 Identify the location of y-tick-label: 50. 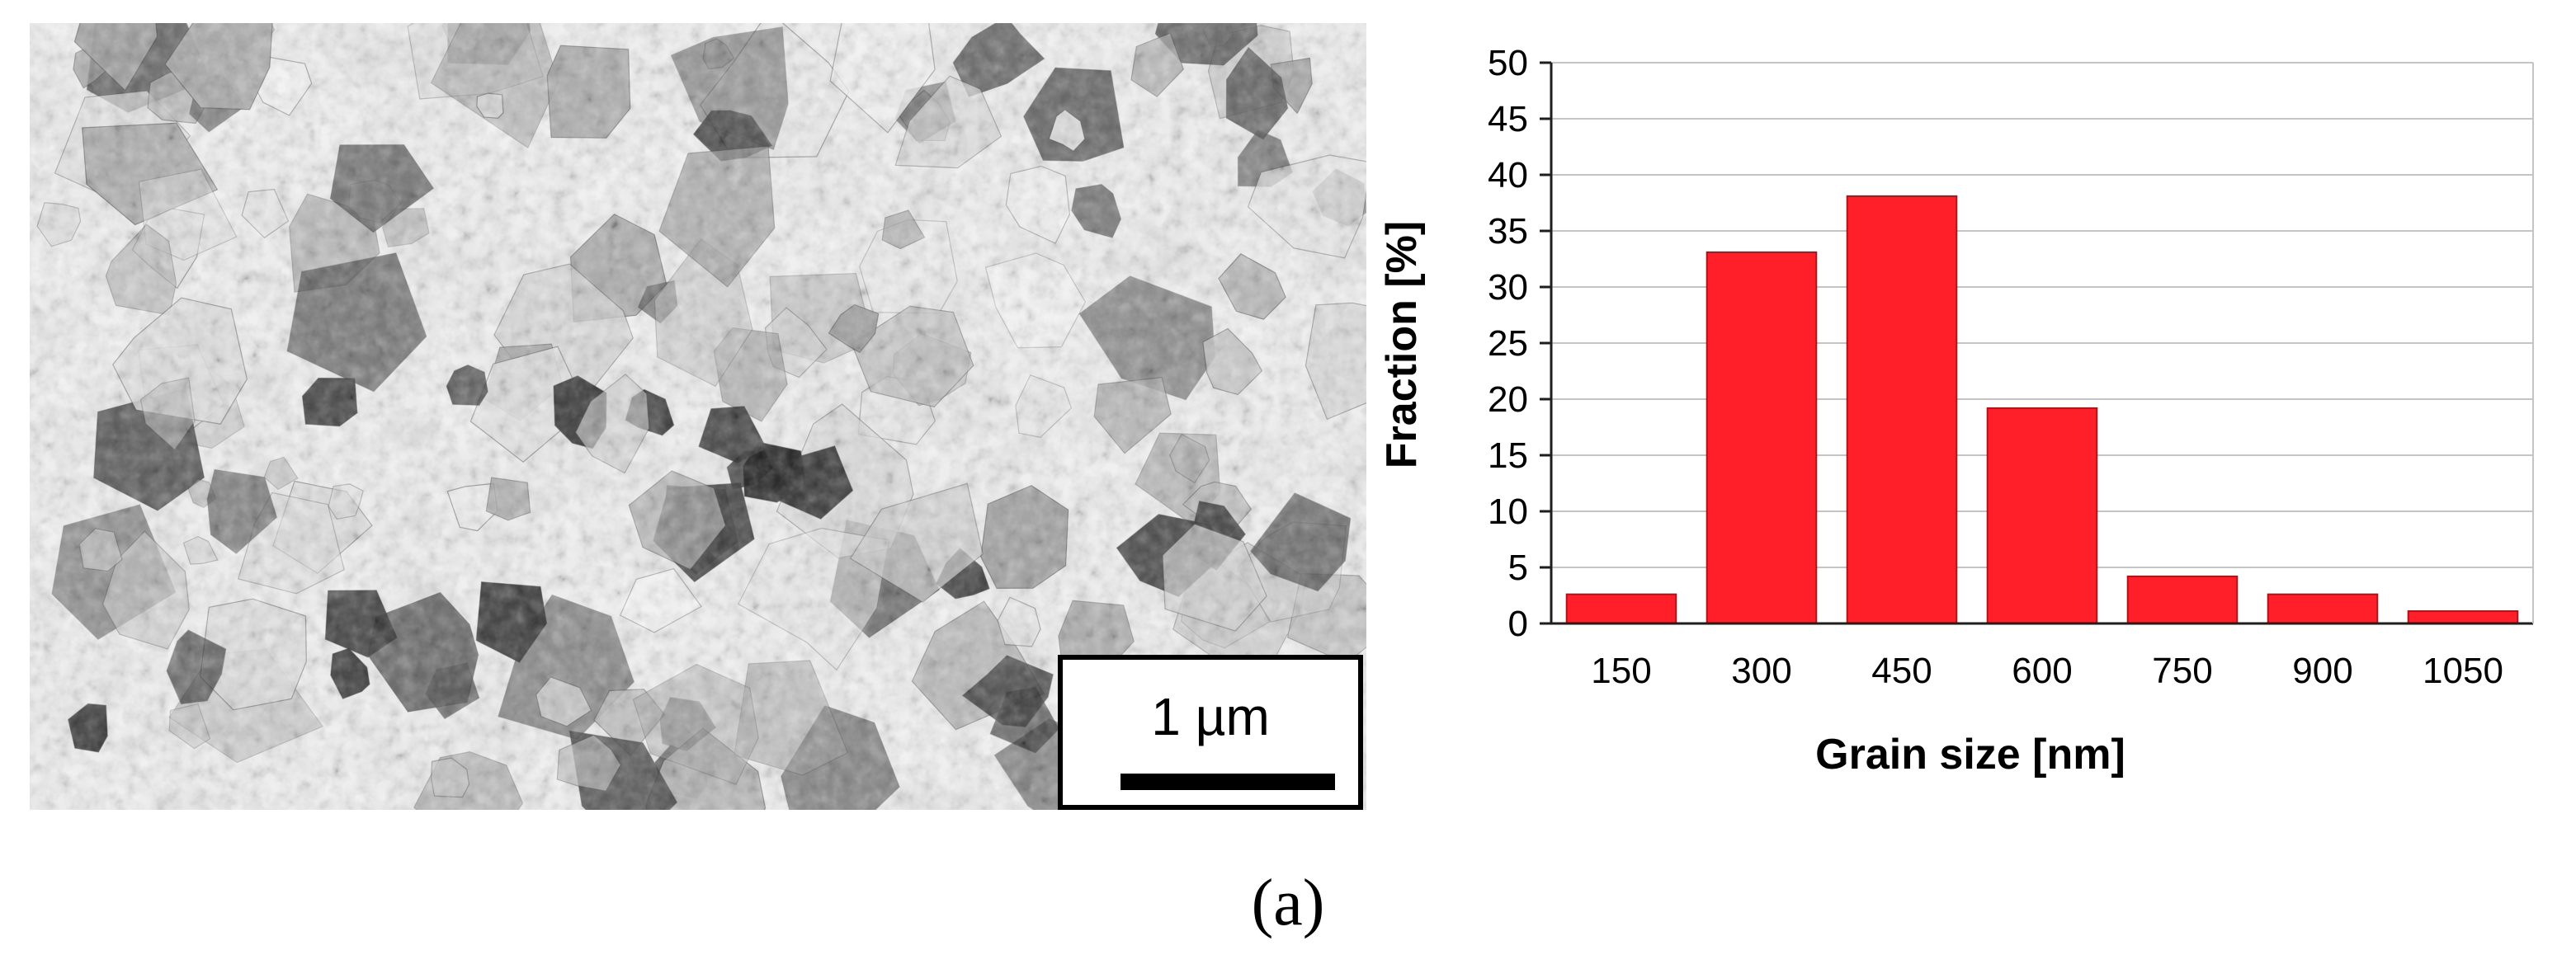
(1508, 63).